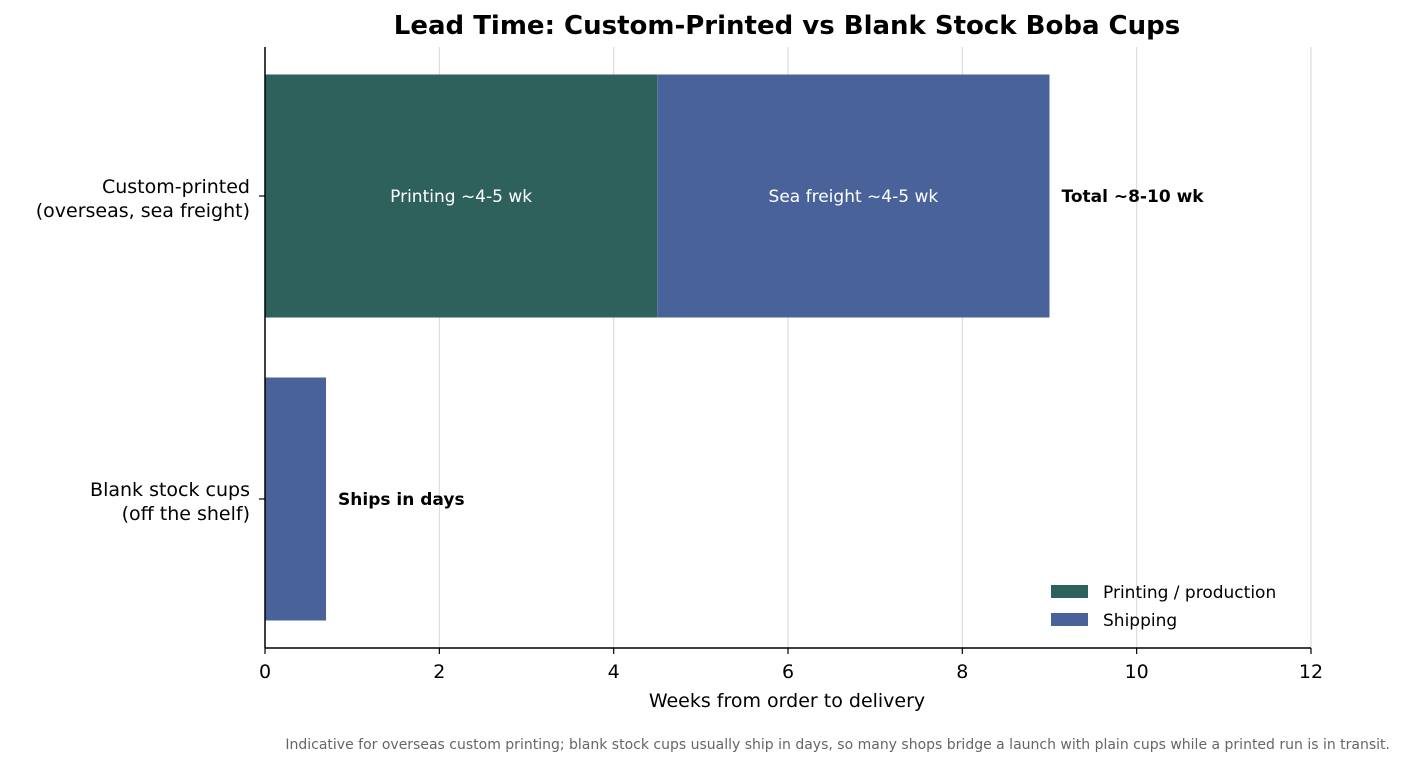  Describe the element at coordinates (170, 502) in the screenshot. I see `y-tick-label: Blank stock cups (off the shelf)` at that location.